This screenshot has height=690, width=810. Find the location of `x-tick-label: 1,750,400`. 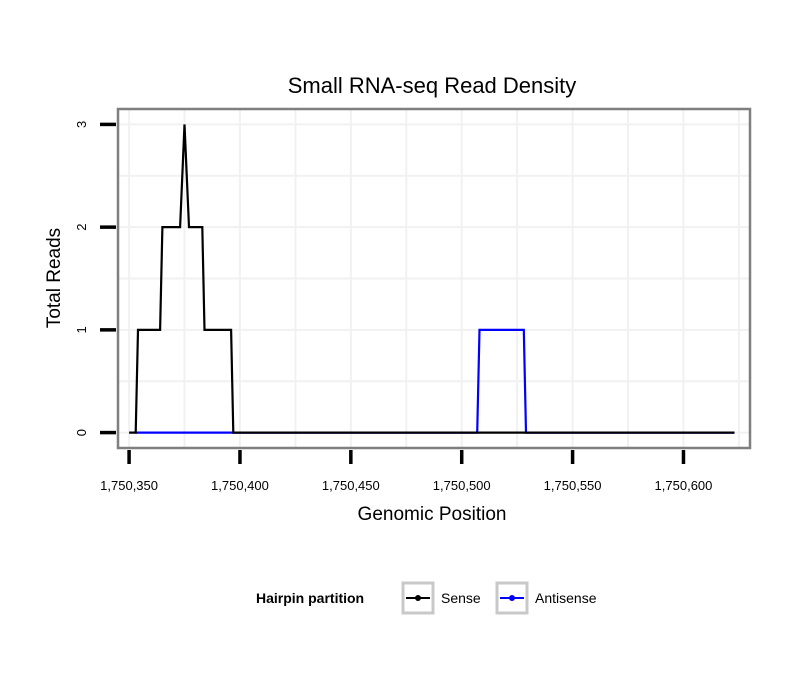

x-tick-label: 1,750,400 is located at coordinates (240, 485).